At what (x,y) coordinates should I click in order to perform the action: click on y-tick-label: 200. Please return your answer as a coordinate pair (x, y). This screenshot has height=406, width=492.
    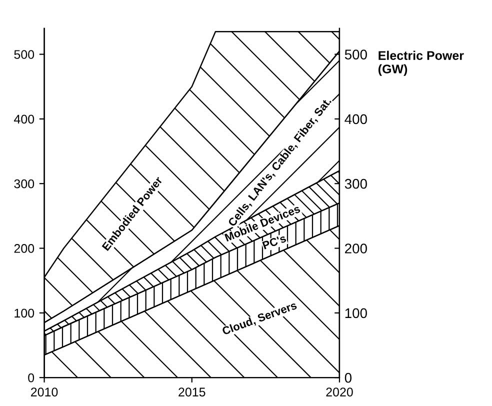
    Looking at the image, I should click on (24, 248).